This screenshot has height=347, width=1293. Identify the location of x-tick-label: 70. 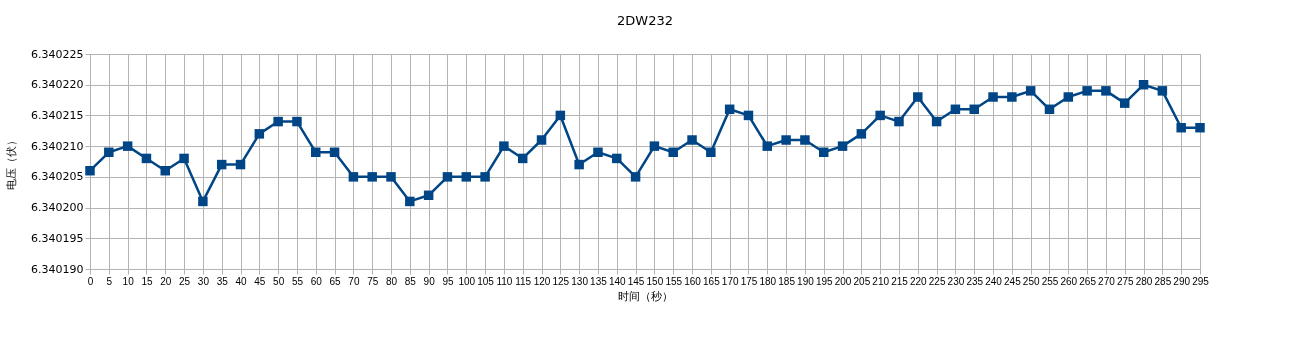
(354, 281).